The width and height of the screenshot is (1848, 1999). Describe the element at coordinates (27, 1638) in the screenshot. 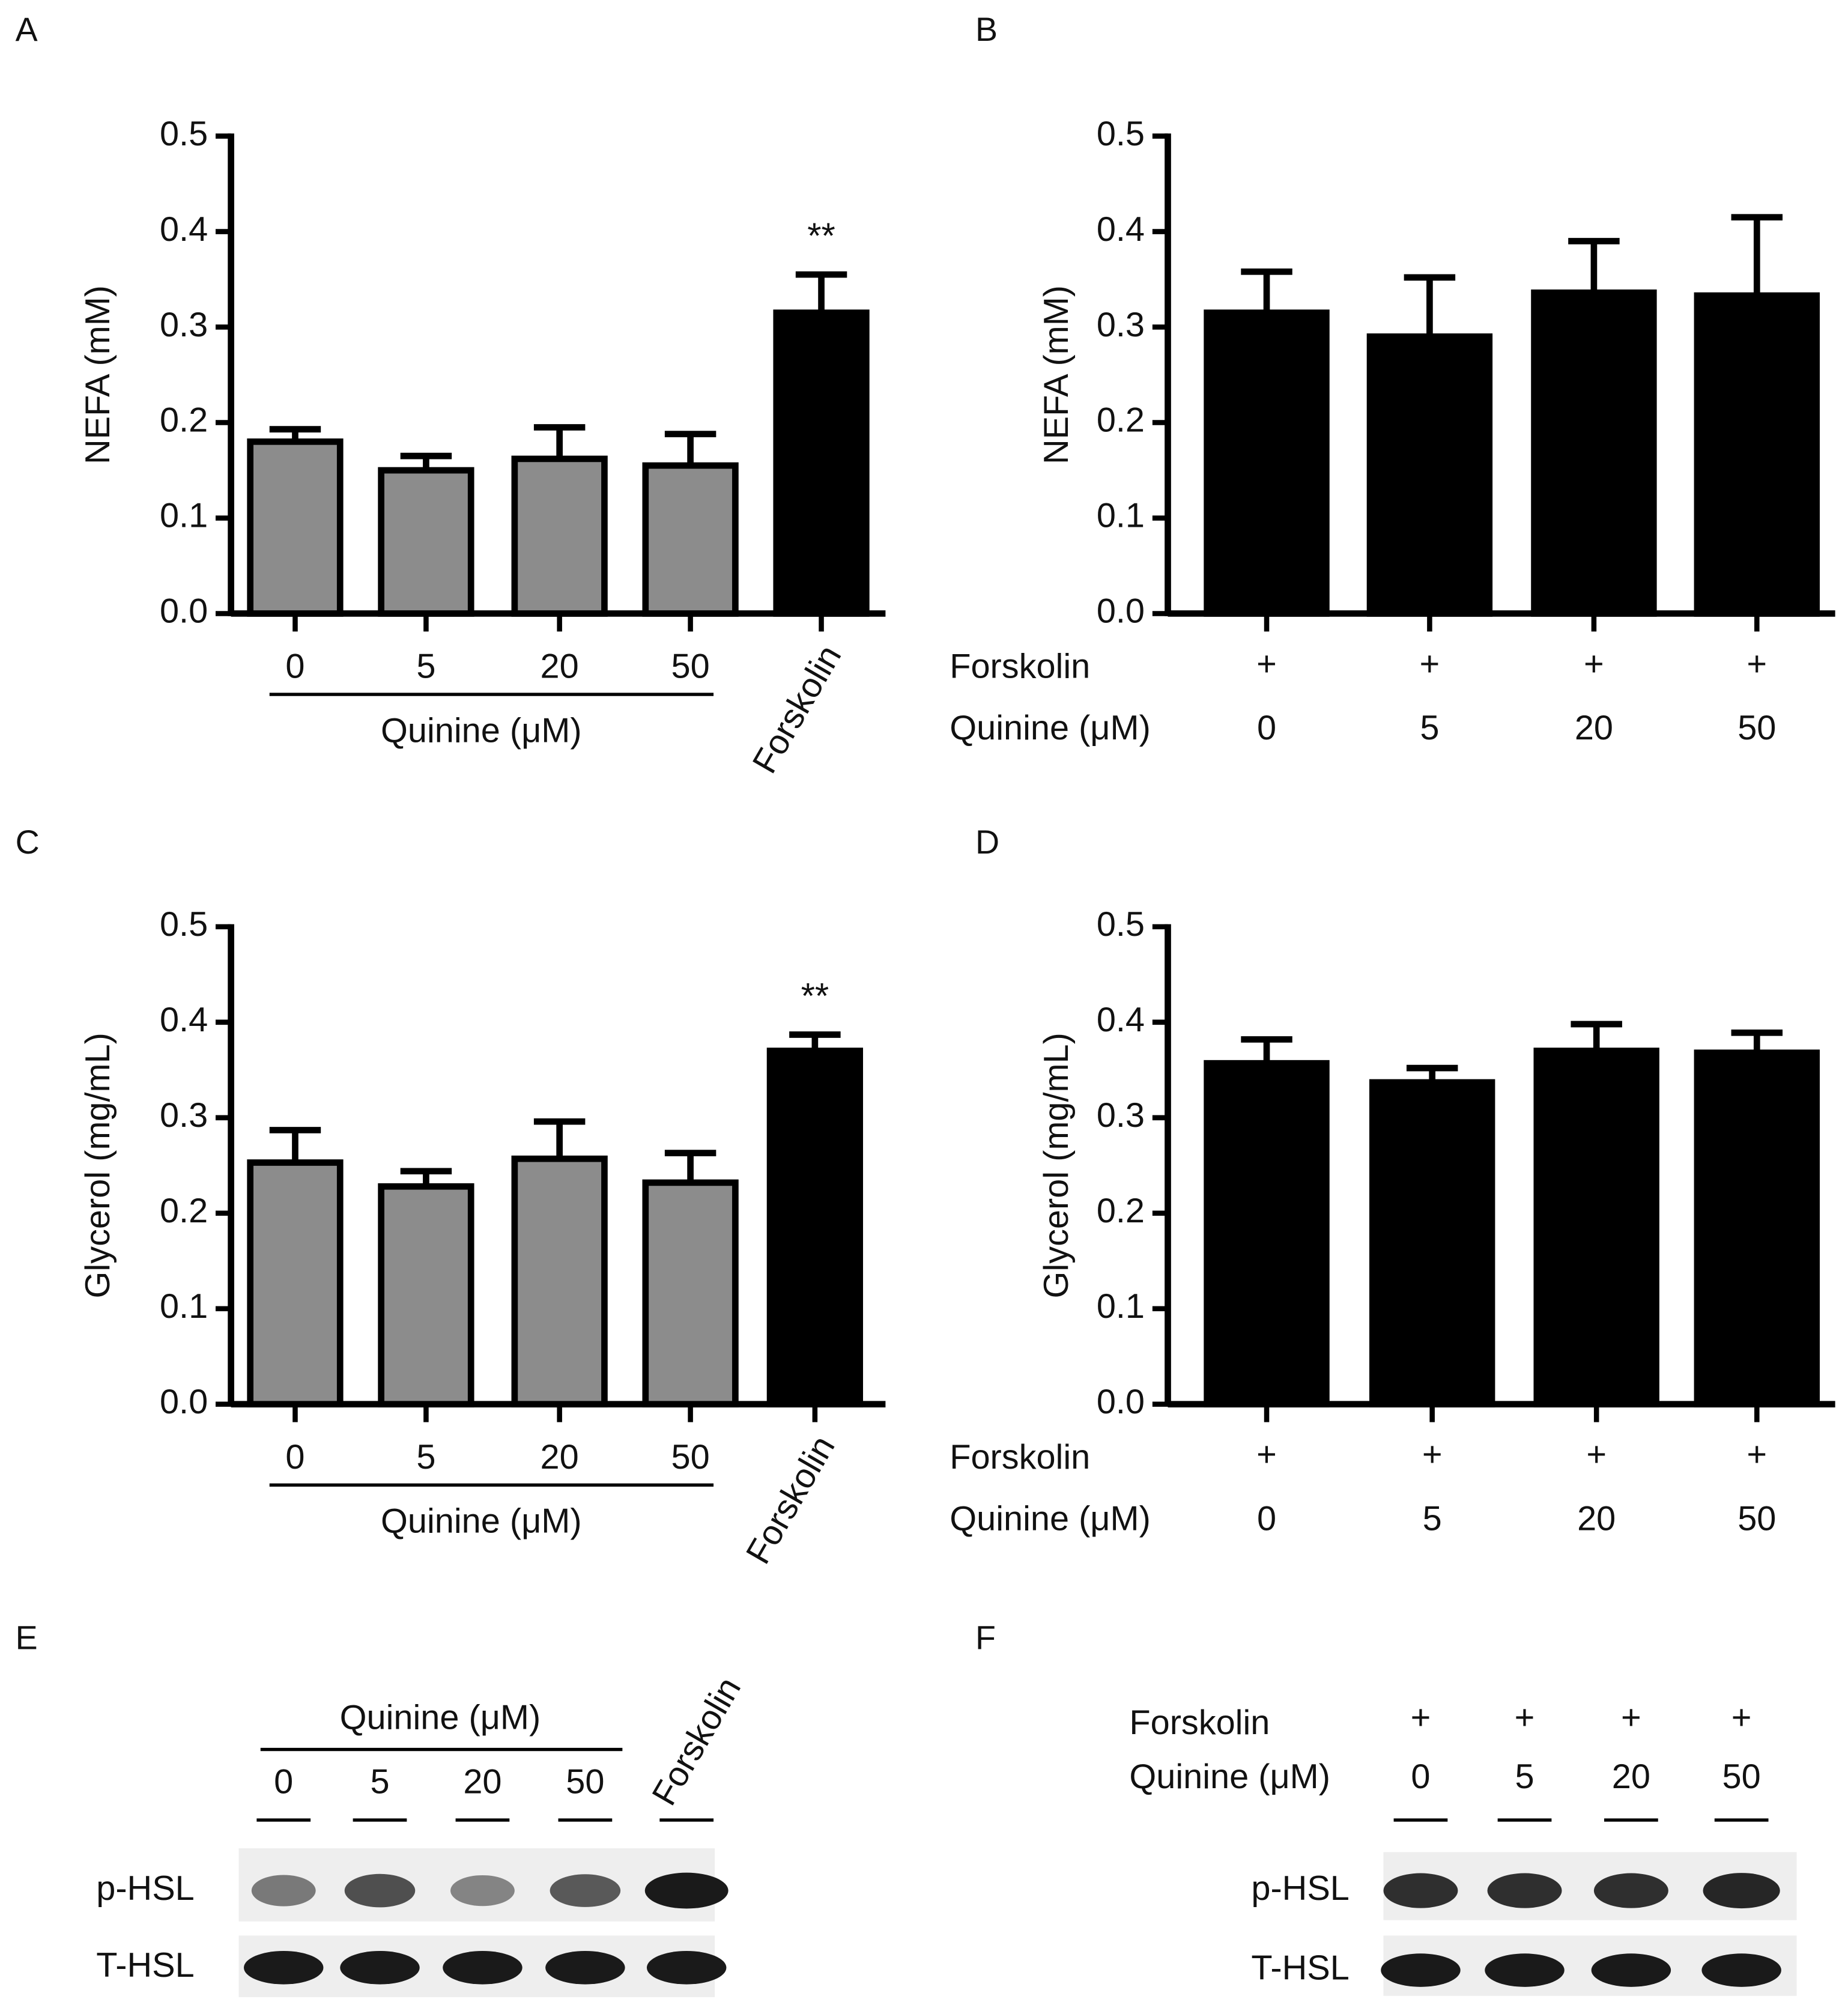

I see `panel-label: E` at that location.